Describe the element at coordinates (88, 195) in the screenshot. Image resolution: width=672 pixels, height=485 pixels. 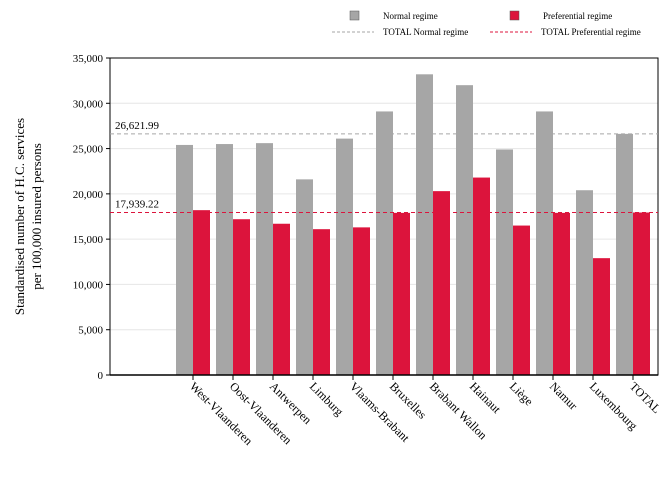
I see `y-tick-label: 20,000` at that location.